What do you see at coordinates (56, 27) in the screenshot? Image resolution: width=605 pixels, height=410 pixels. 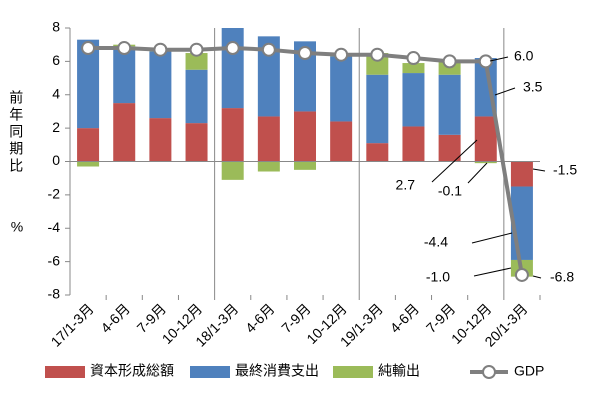 I see `y-tick-label: 8` at bounding box center [56, 27].